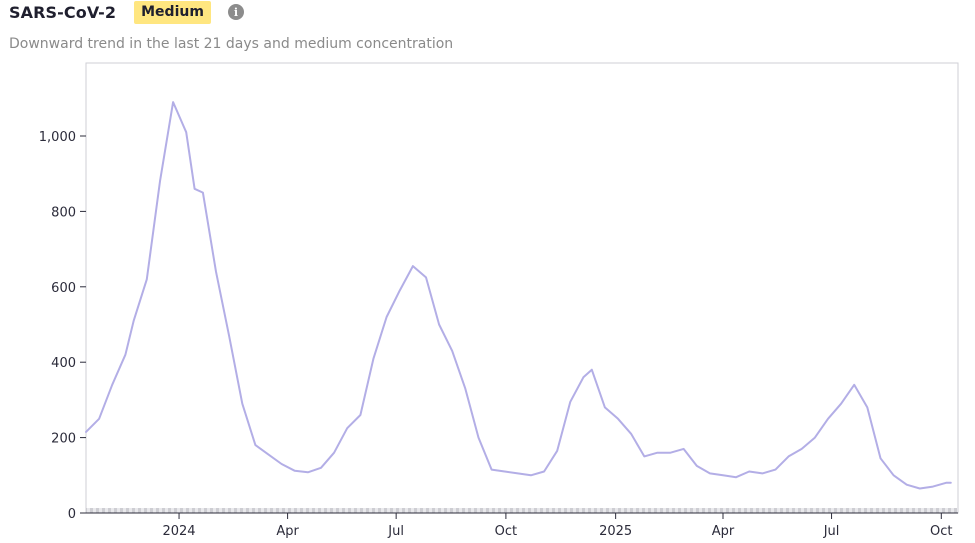 The height and width of the screenshot is (543, 975). Describe the element at coordinates (63, 288) in the screenshot. I see `y-tick-label: 600` at that location.